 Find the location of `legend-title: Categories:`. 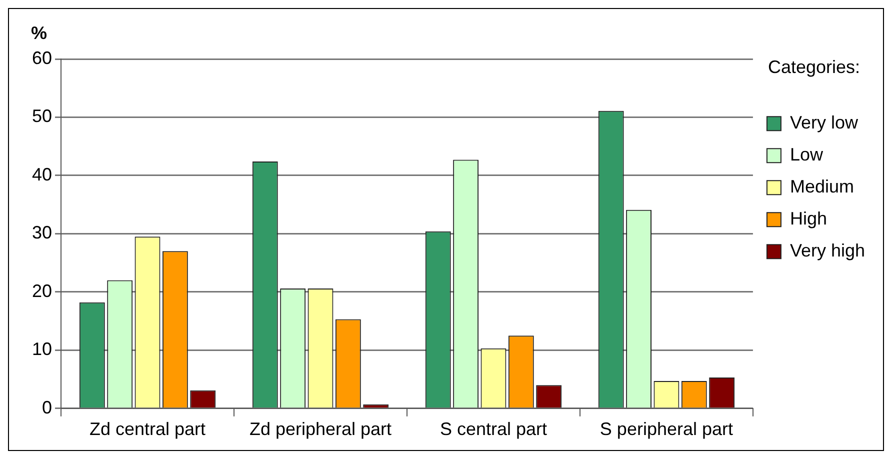

legend-title: Categories: is located at coordinates (814, 66).